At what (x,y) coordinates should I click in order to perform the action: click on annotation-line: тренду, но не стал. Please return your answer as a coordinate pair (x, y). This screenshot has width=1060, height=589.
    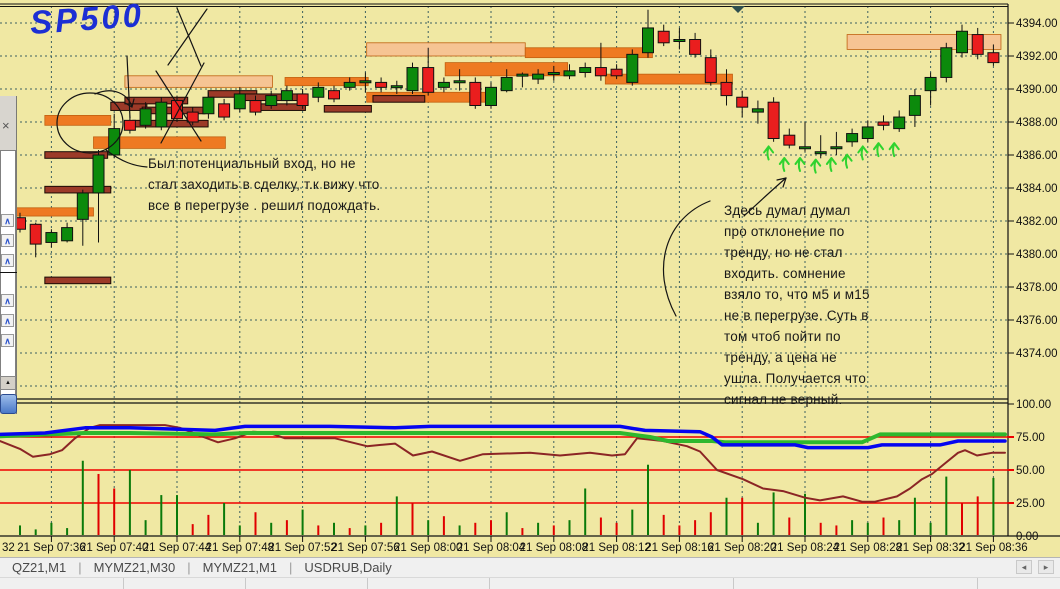
    Looking at the image, I should click on (783, 252).